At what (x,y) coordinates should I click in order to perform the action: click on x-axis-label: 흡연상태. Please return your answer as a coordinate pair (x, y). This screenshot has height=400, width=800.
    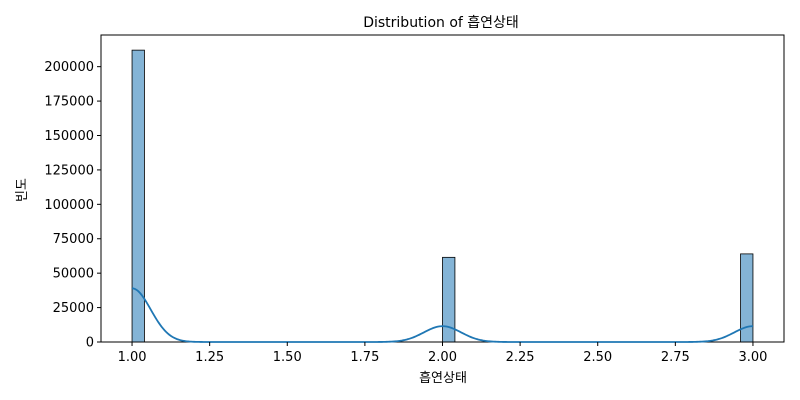
    Looking at the image, I should click on (443, 378).